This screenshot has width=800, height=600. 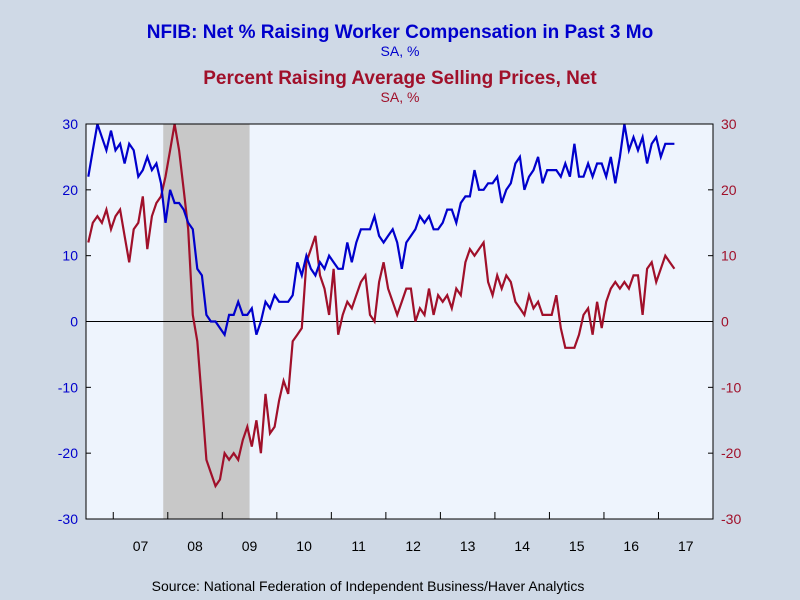 What do you see at coordinates (729, 190) in the screenshot?
I see `right-axis-tick-label: 20` at bounding box center [729, 190].